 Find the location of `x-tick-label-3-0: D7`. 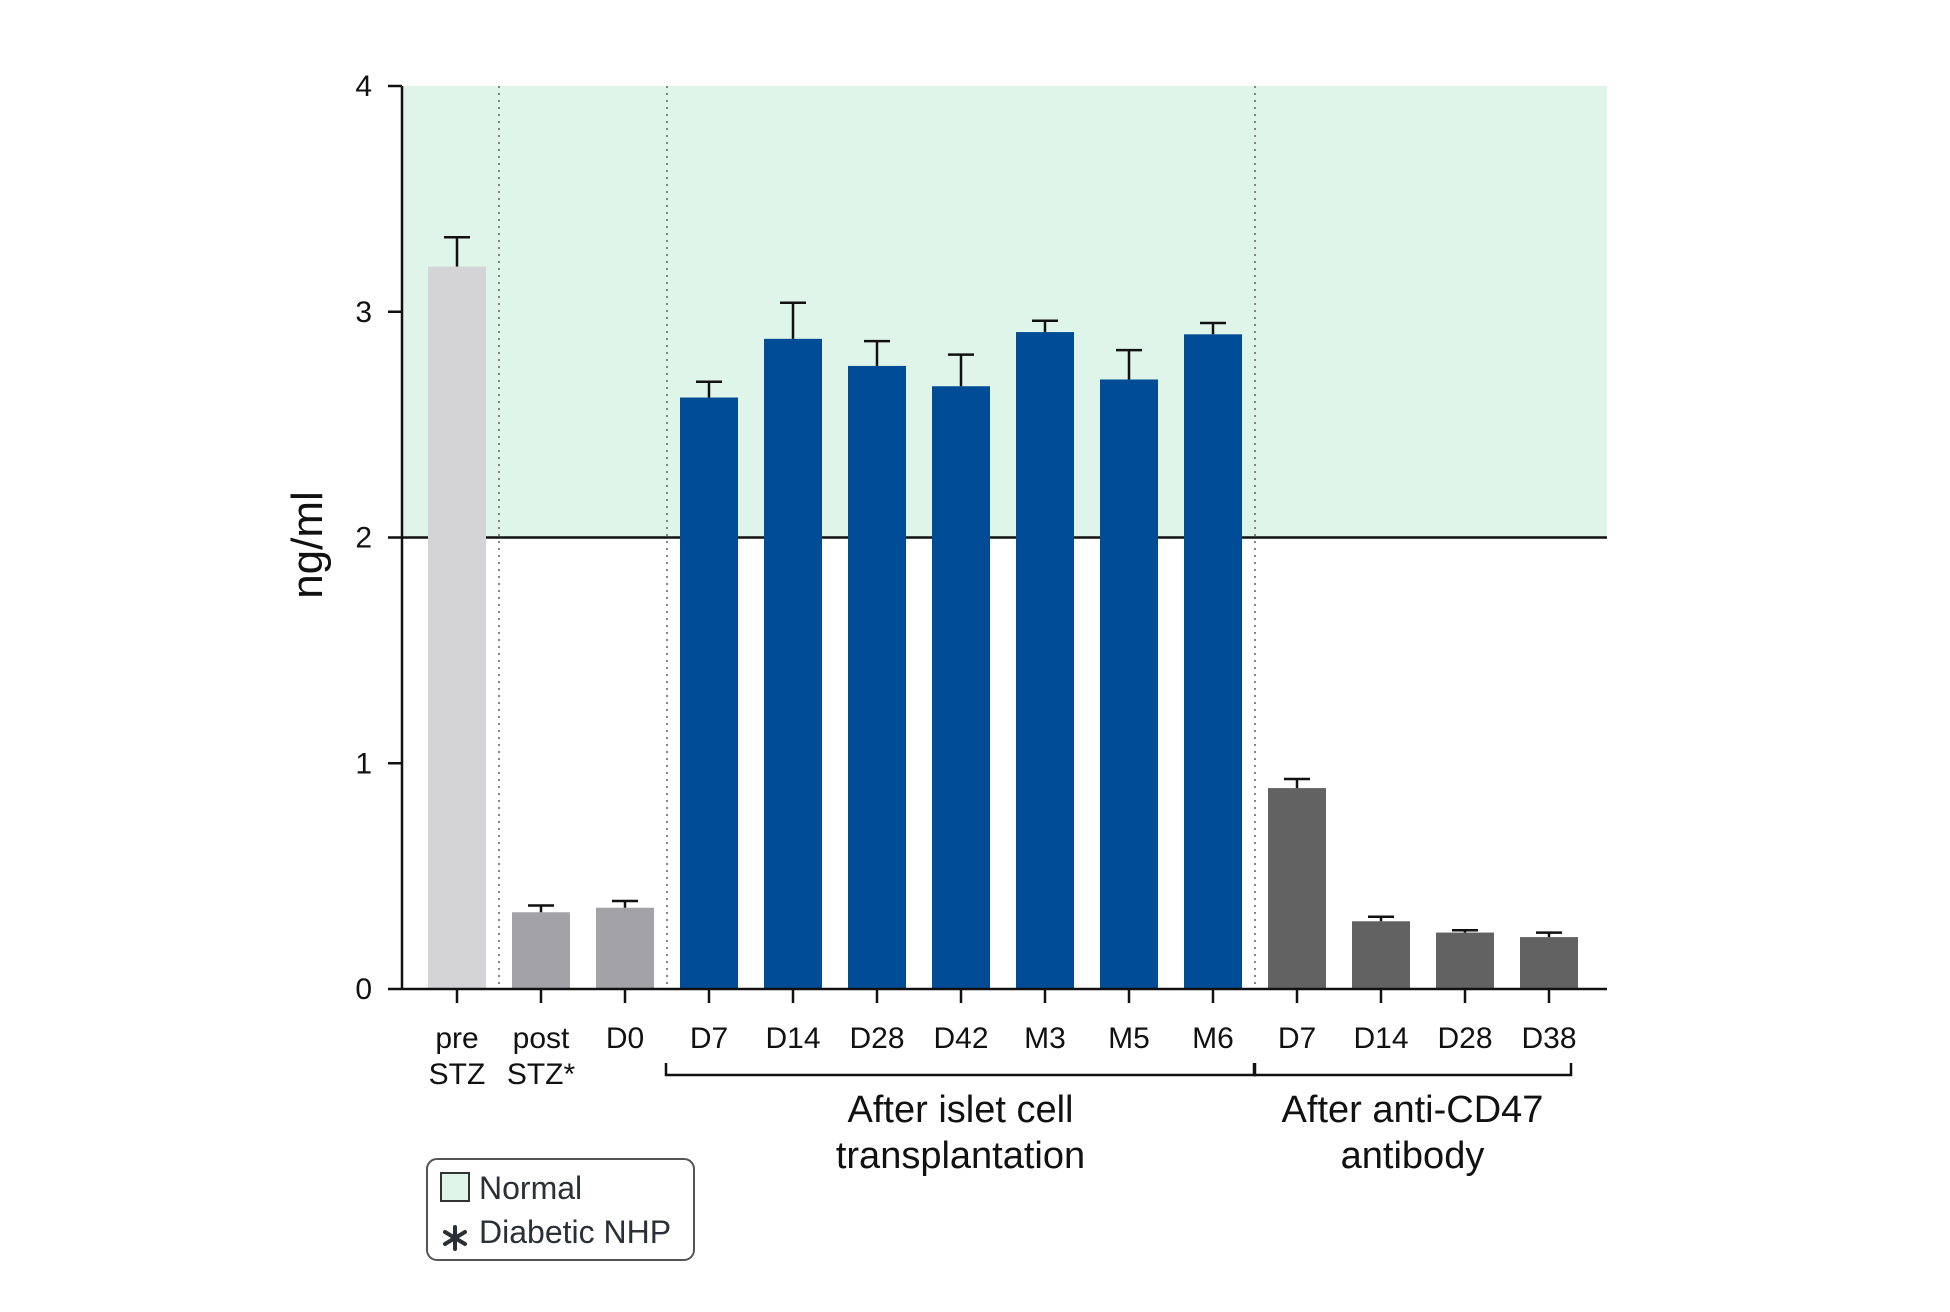

x-tick-label-3-0: D7 is located at coordinates (709, 1038).